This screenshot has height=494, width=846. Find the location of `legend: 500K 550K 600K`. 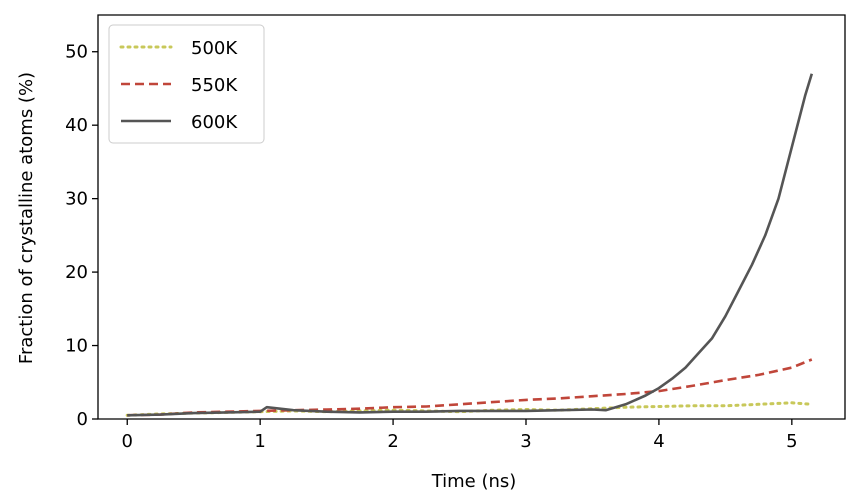

legend: 500K 550K 600K is located at coordinates (186, 84).